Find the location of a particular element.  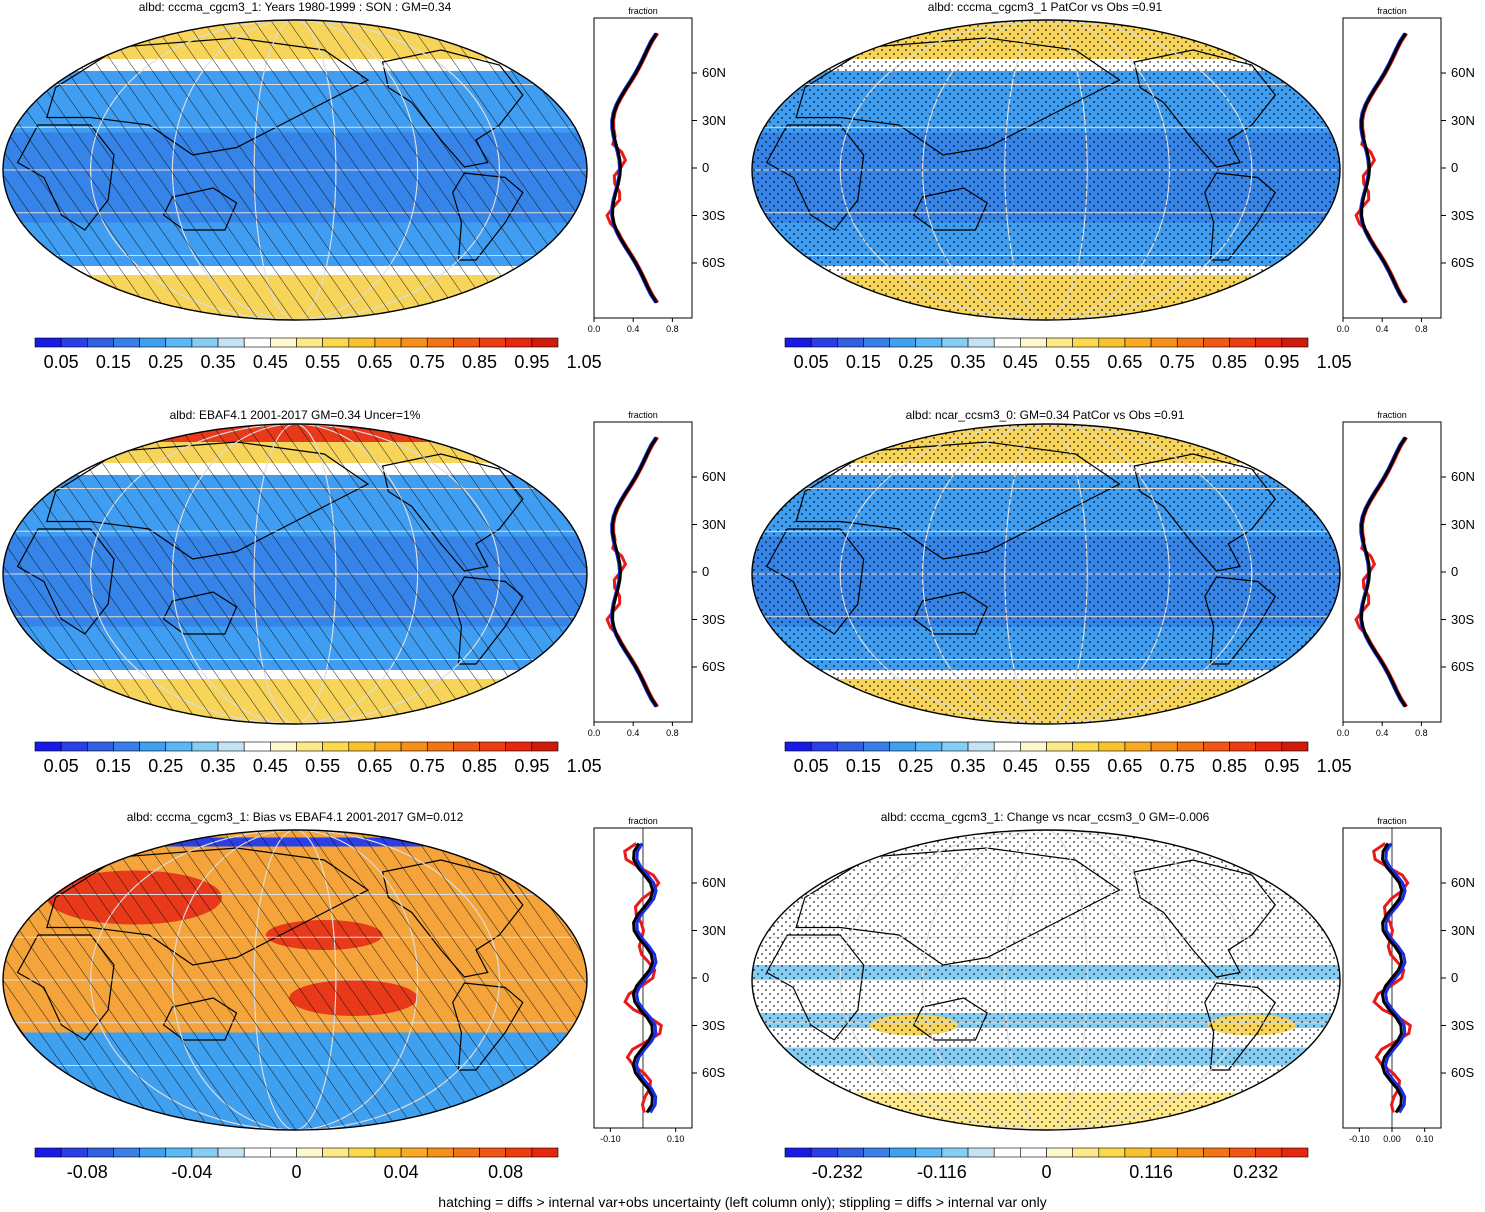

profile-lat-label: 60S is located at coordinates (714, 666).